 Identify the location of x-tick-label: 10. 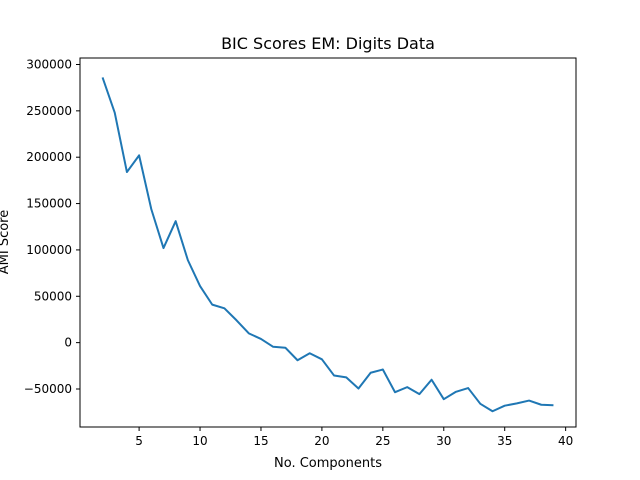
(199, 441).